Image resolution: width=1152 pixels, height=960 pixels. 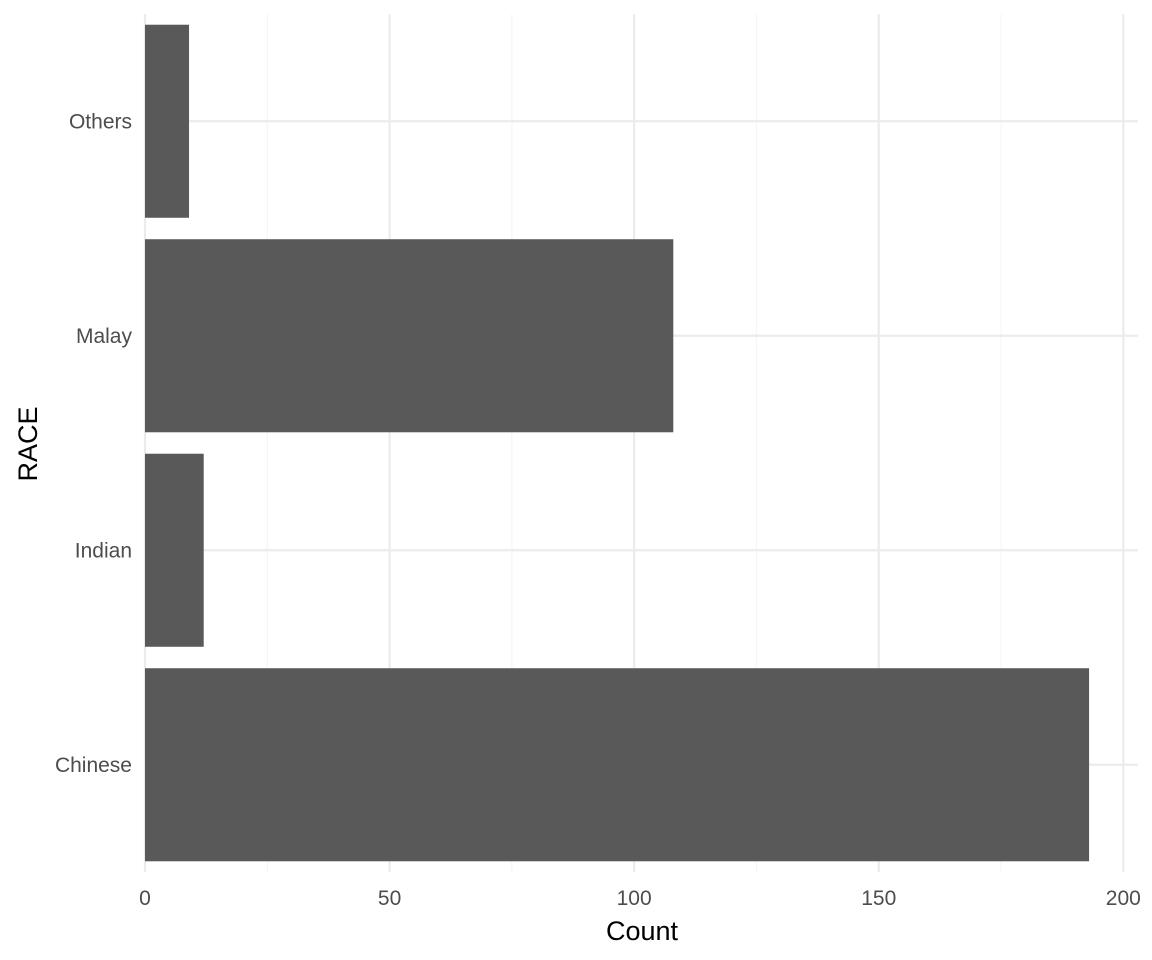 What do you see at coordinates (94, 443) in the screenshot?
I see `y-tick-labels: Chinese Indian Malay Others` at bounding box center [94, 443].